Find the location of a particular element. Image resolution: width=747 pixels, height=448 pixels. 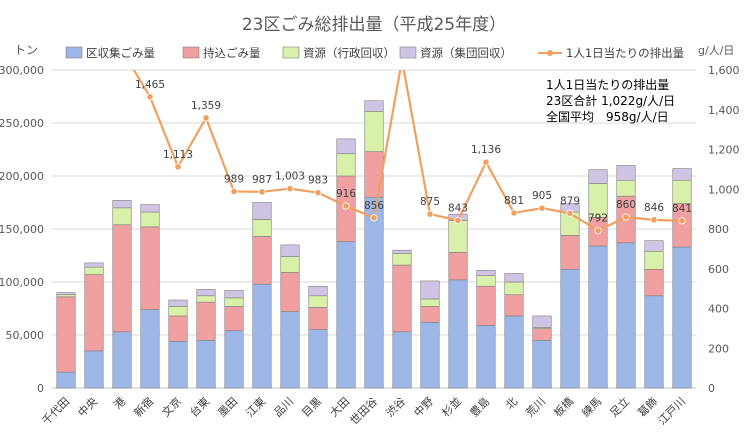

right-tick-label: 1,600 is located at coordinates (724, 70).